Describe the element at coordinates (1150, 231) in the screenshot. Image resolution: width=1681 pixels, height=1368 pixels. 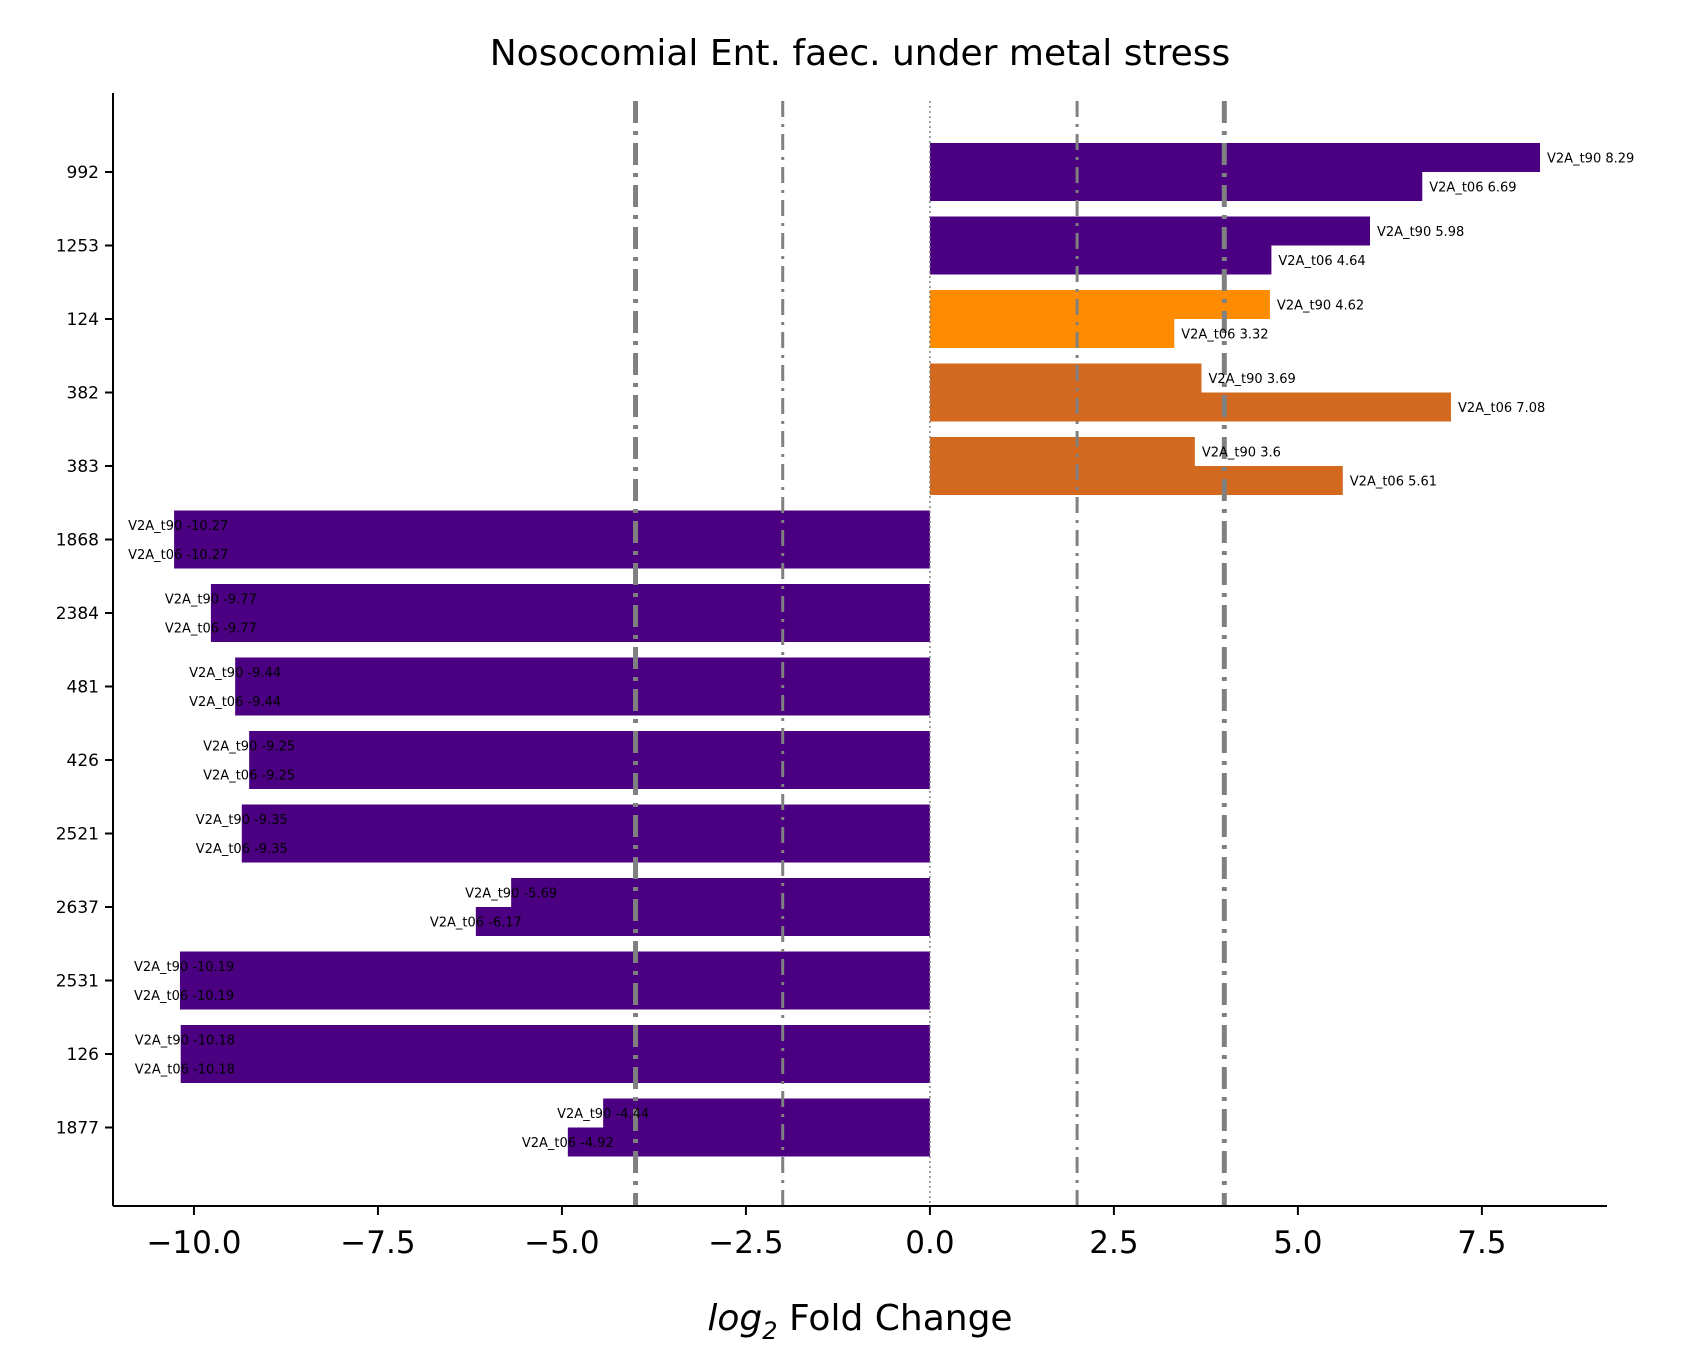
I see `bar-1253-V2A_t90` at that location.